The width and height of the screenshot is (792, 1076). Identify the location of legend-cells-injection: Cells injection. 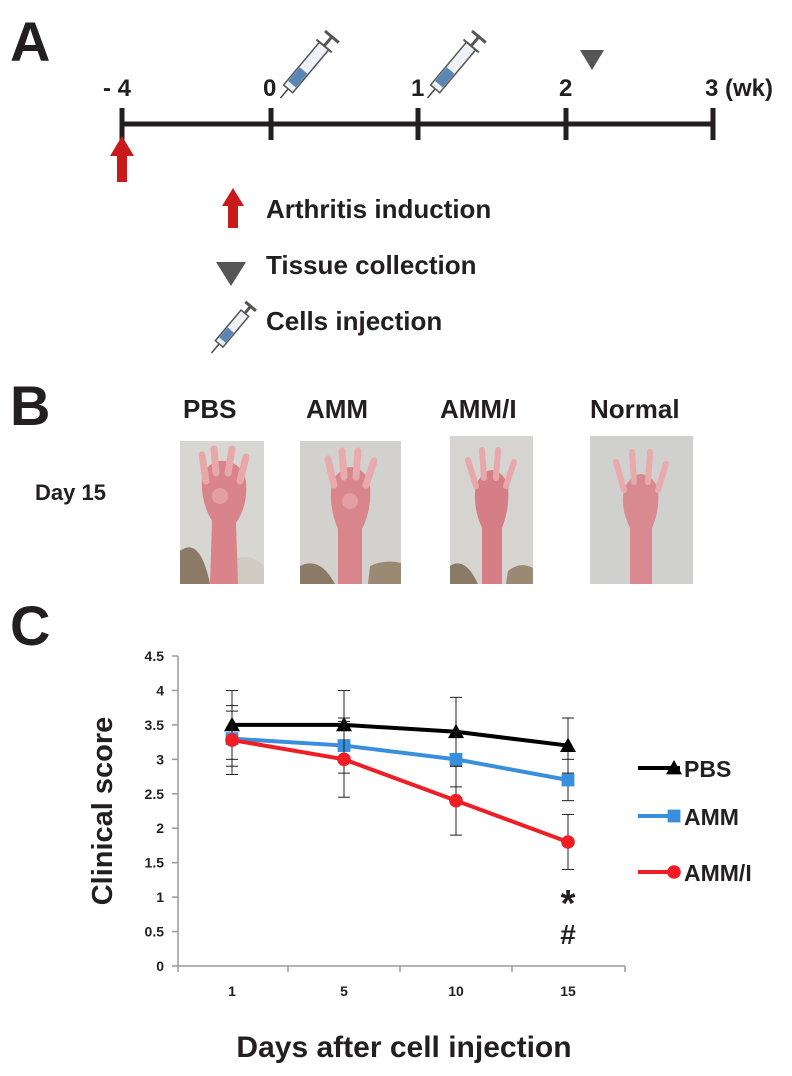
(354, 321).